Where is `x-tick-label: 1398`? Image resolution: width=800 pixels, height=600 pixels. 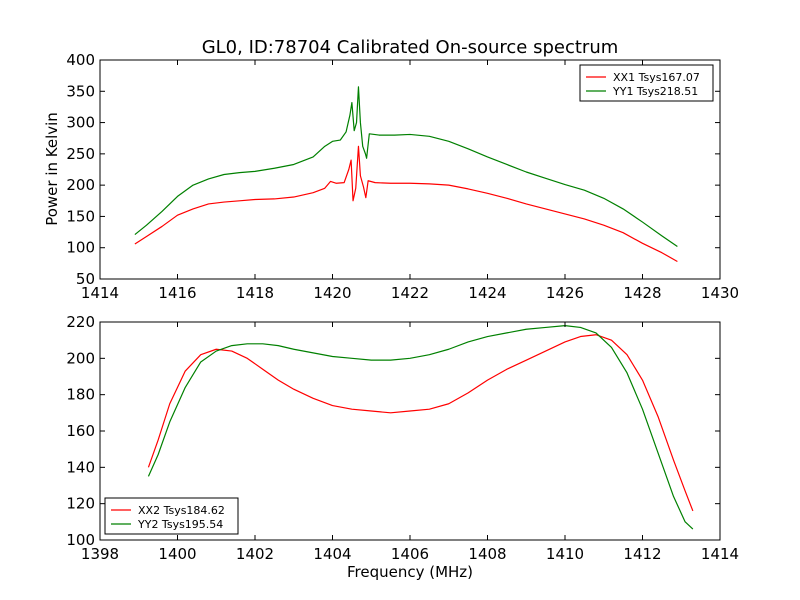 x-tick-label: 1398 is located at coordinates (100, 554).